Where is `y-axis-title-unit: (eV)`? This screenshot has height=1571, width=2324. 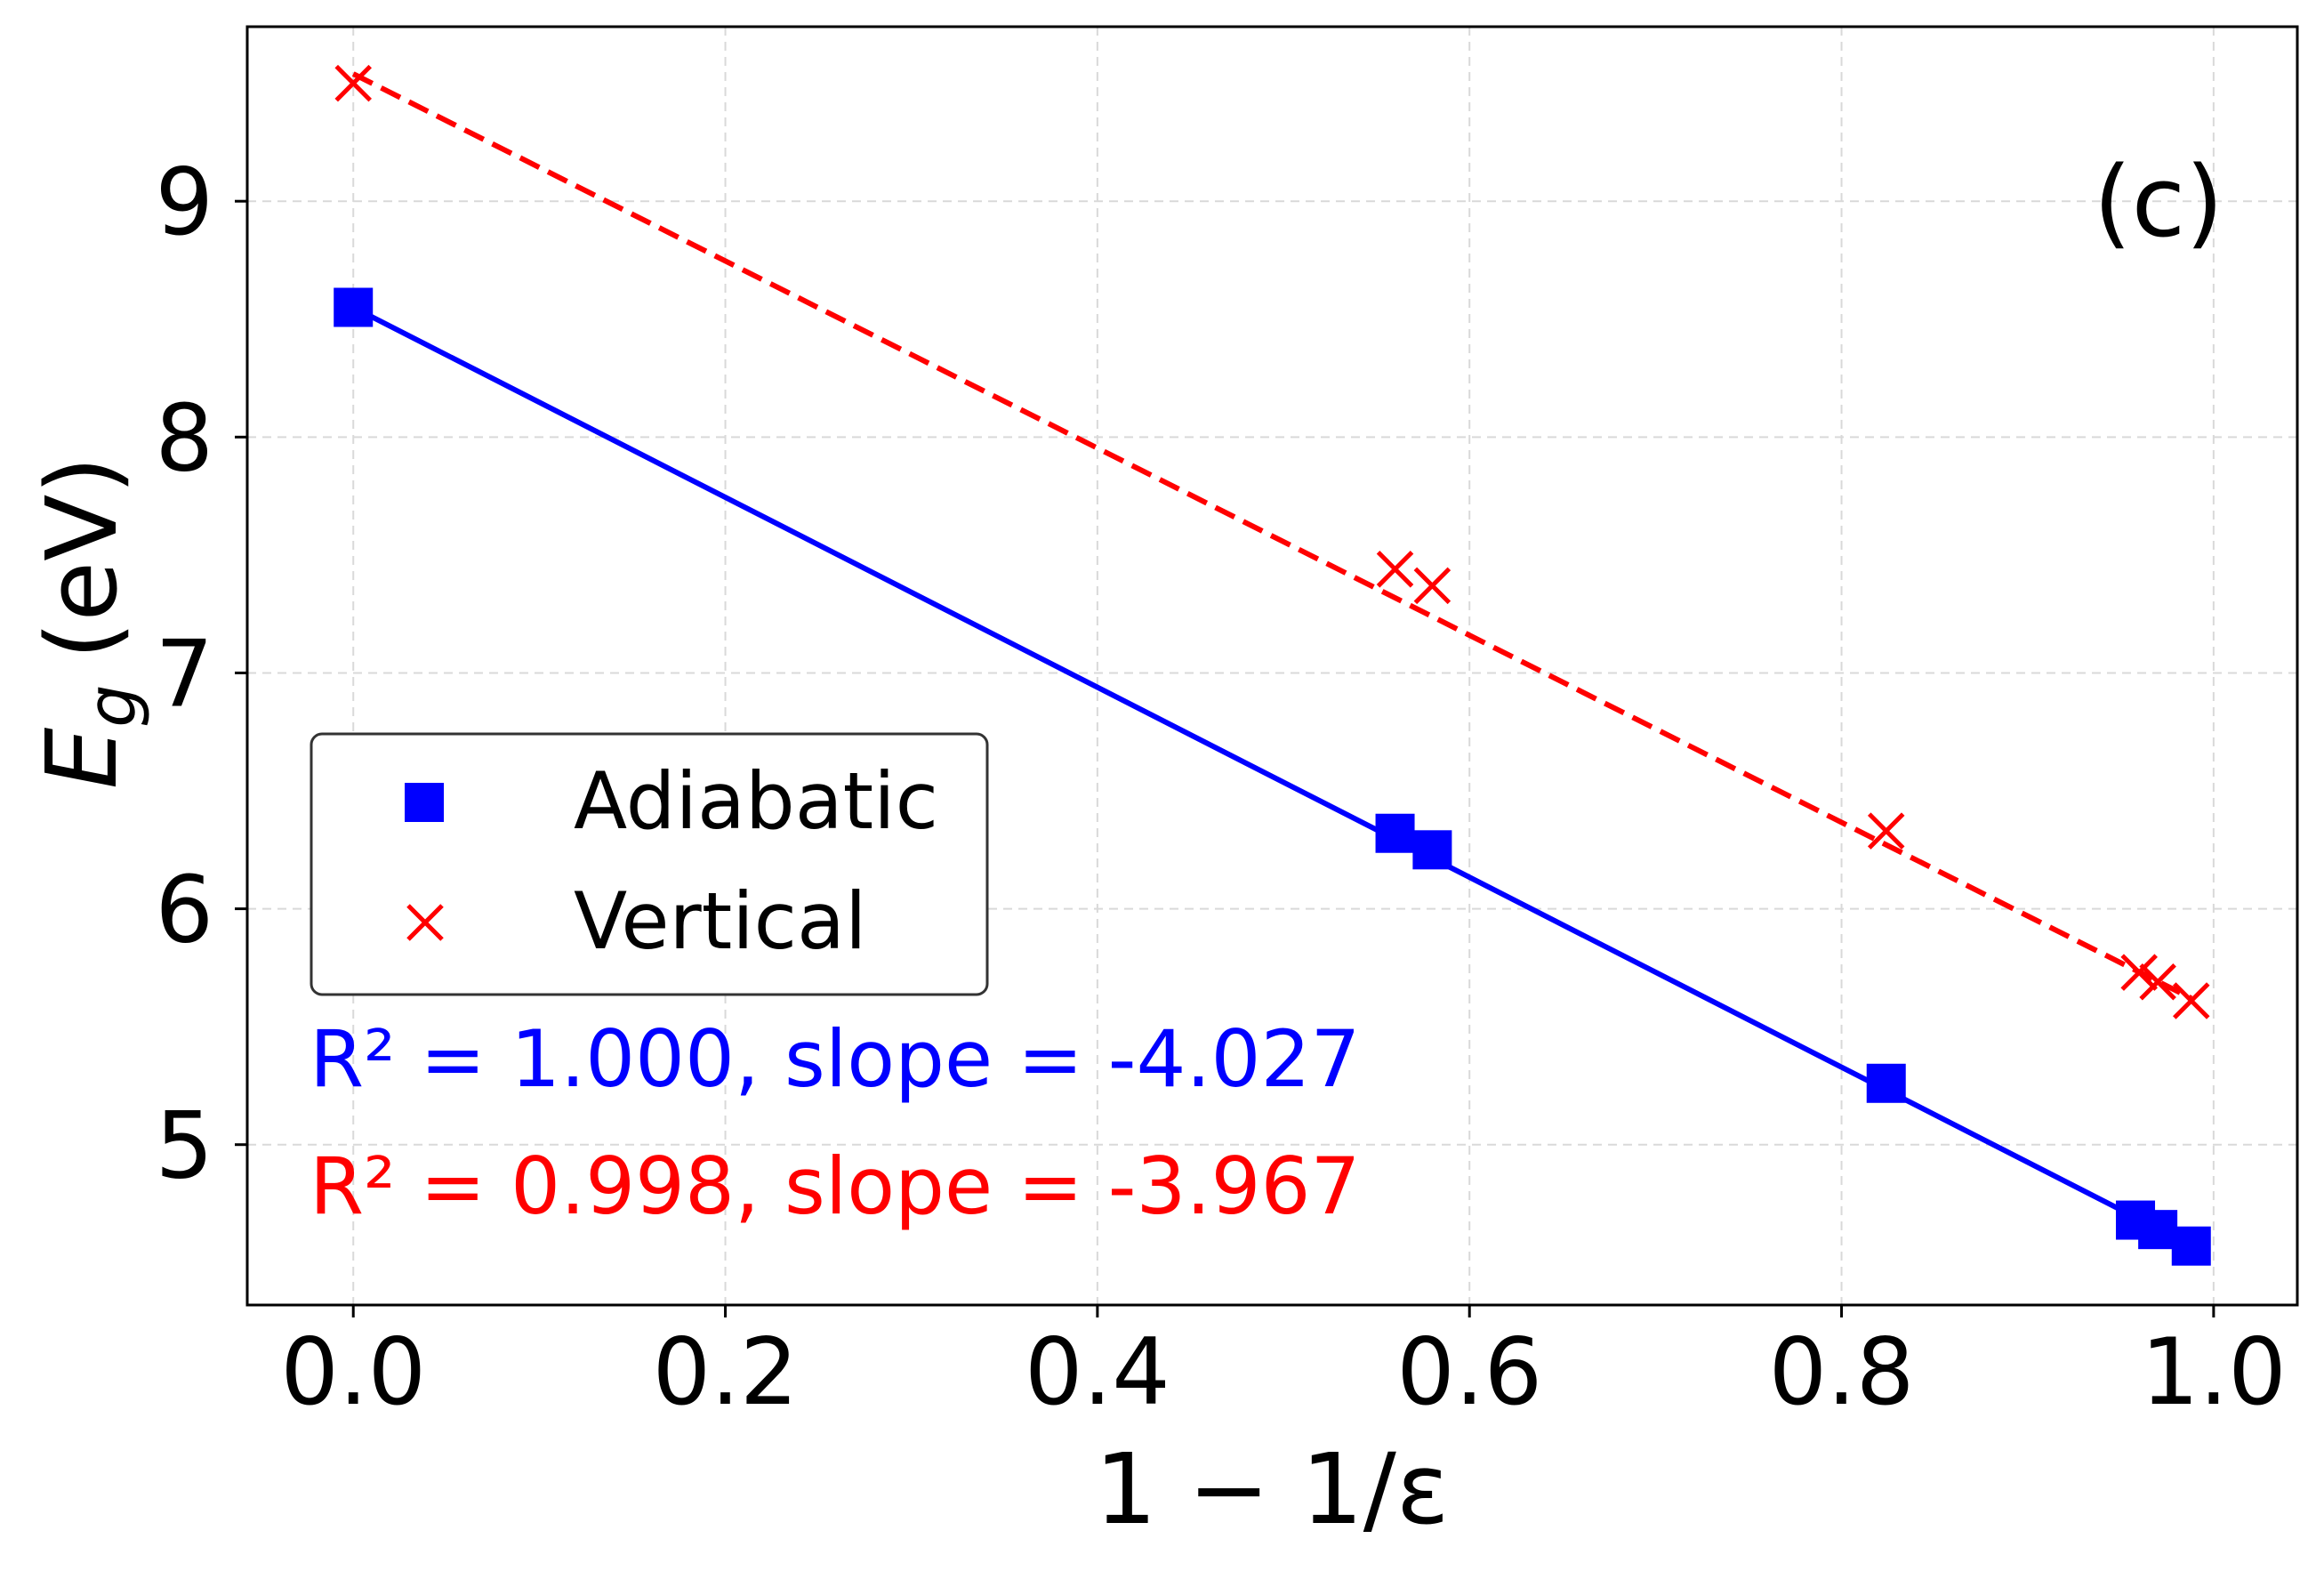 y-axis-title-unit: (eV) is located at coordinates (82, 558).